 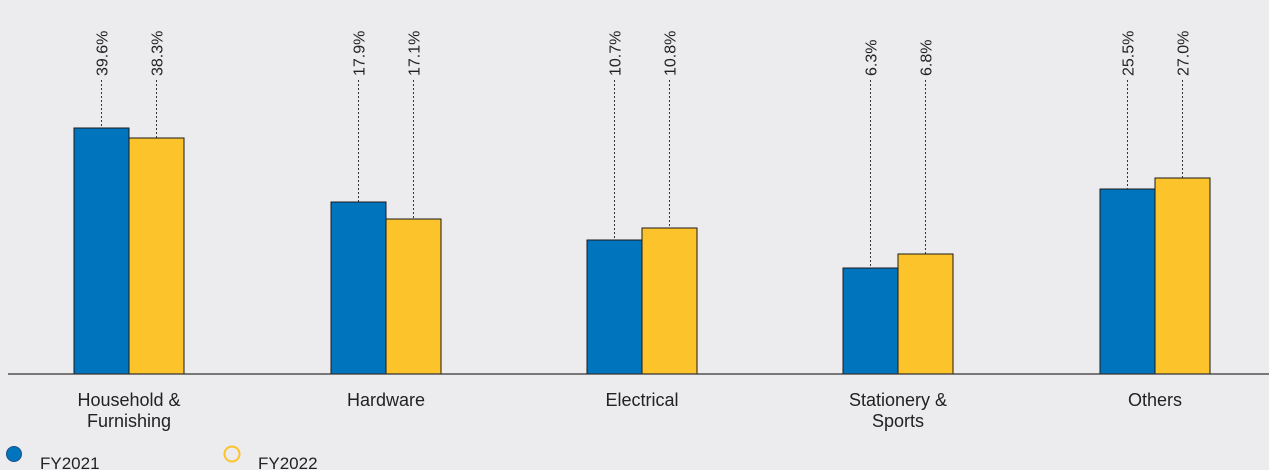 I want to click on category-label-line: Electrical, so click(x=641, y=400).